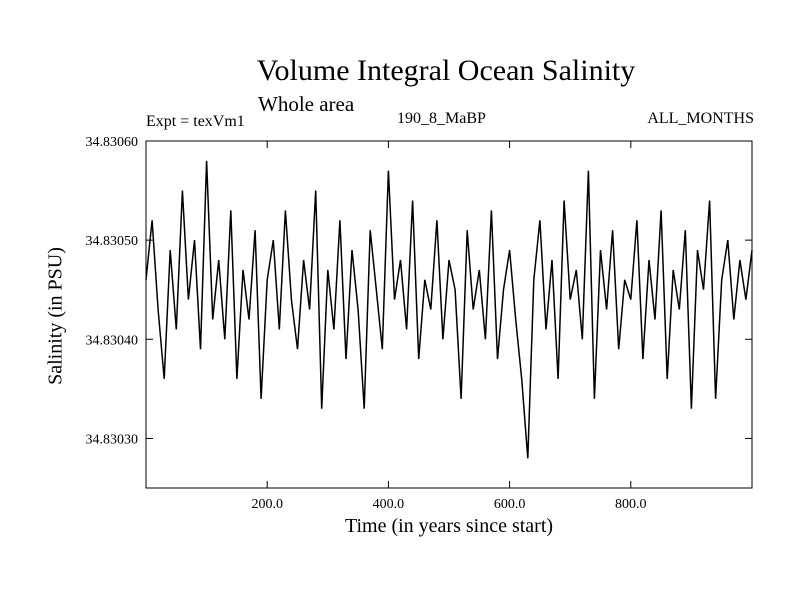 The height and width of the screenshot is (600, 800). Describe the element at coordinates (389, 504) in the screenshot. I see `x-tick-label: 400.0` at that location.